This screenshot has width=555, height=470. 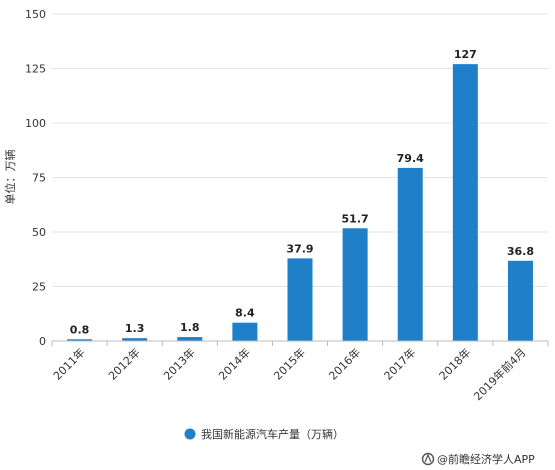 What do you see at coordinates (42, 341) in the screenshot?
I see `y-tick-label: 0` at bounding box center [42, 341].